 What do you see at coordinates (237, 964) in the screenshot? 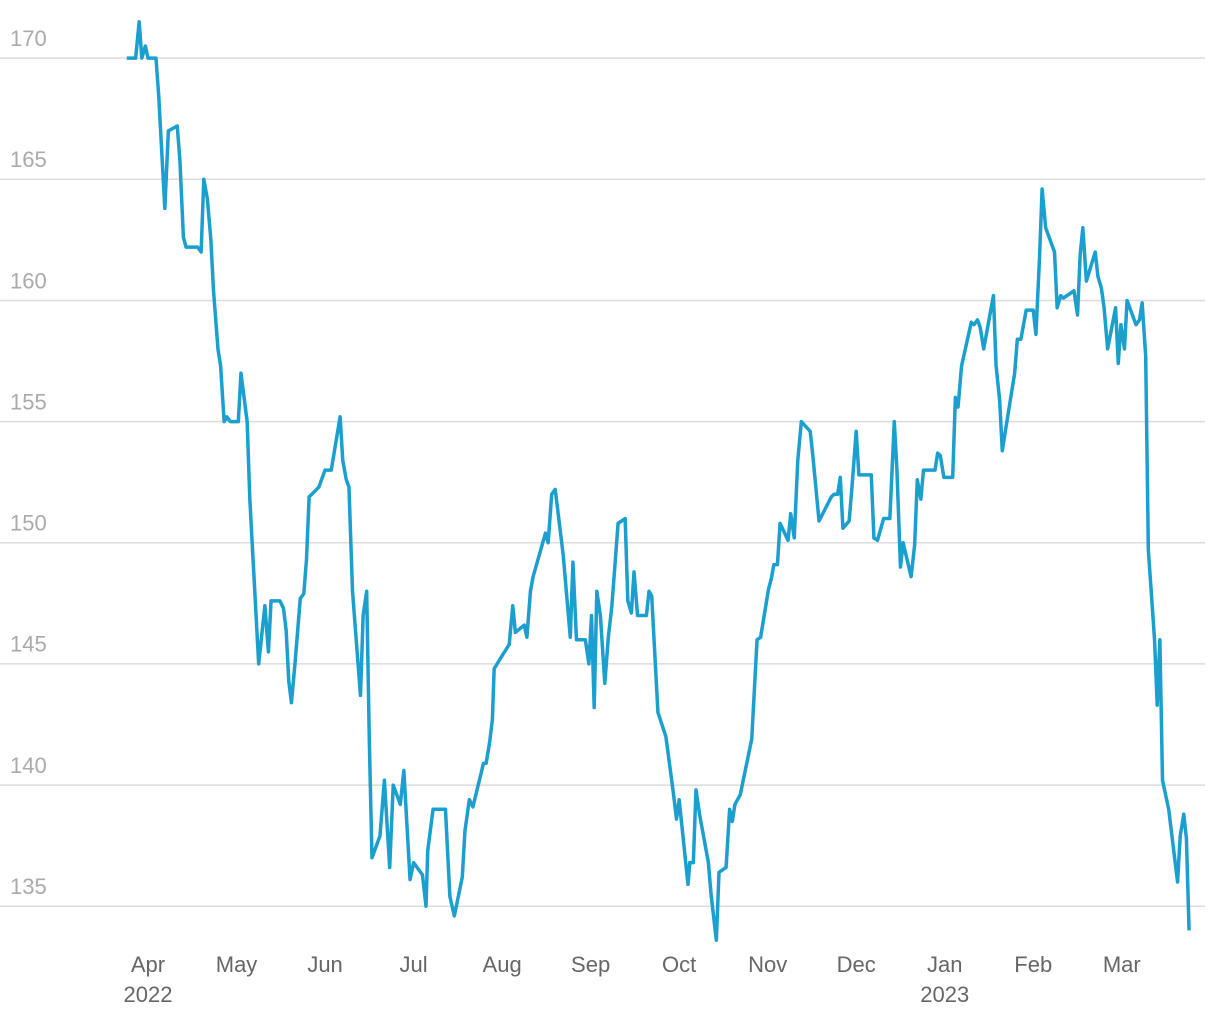
I see `x-tick-label: May` at bounding box center [237, 964].